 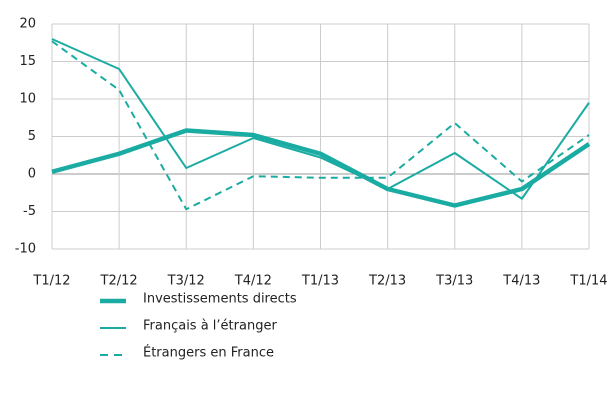 I want to click on x-tick-label: T2/13, so click(x=387, y=281).